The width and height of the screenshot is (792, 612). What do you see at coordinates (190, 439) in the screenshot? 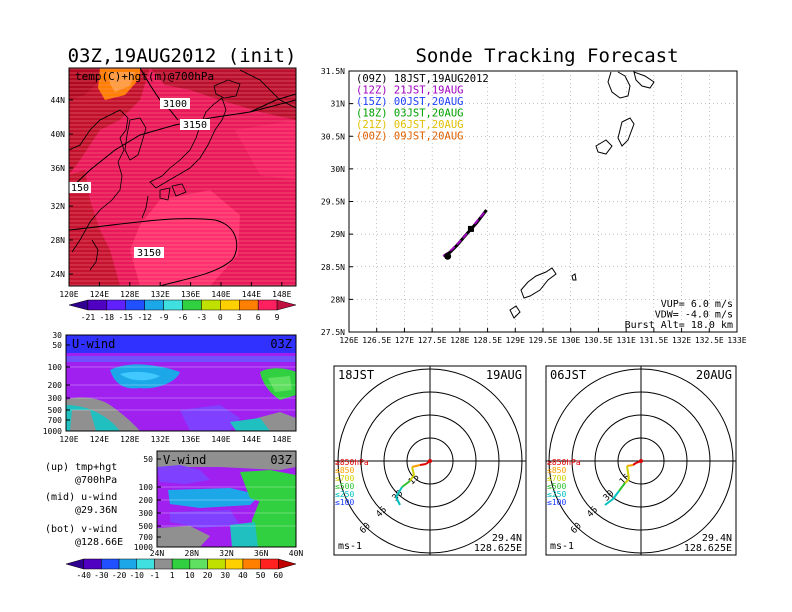
I see `u-wind-x-tick: 136E` at bounding box center [190, 439].